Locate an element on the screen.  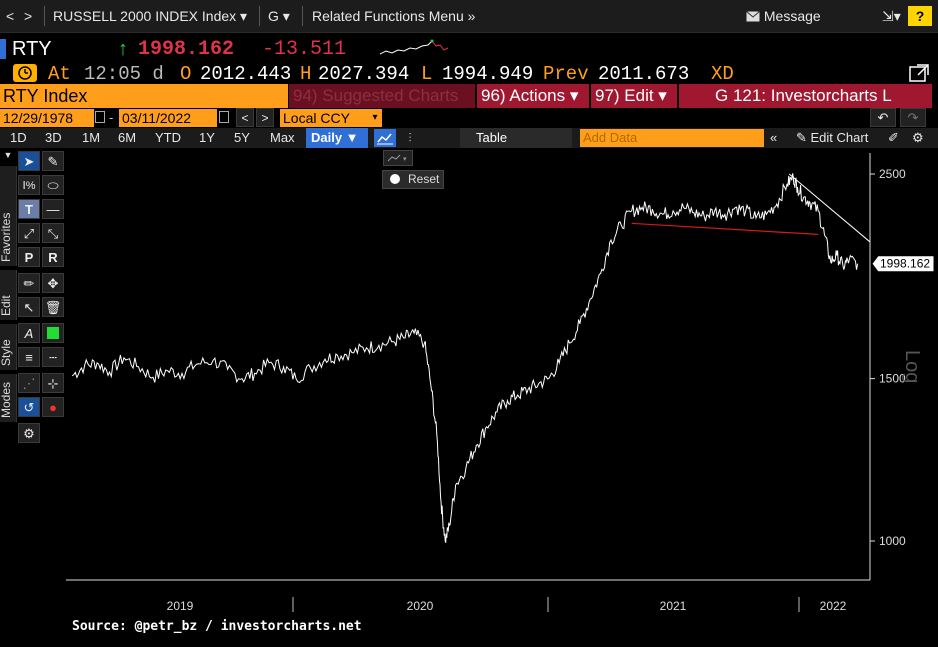
period-max: Max is located at coordinates (282, 137).